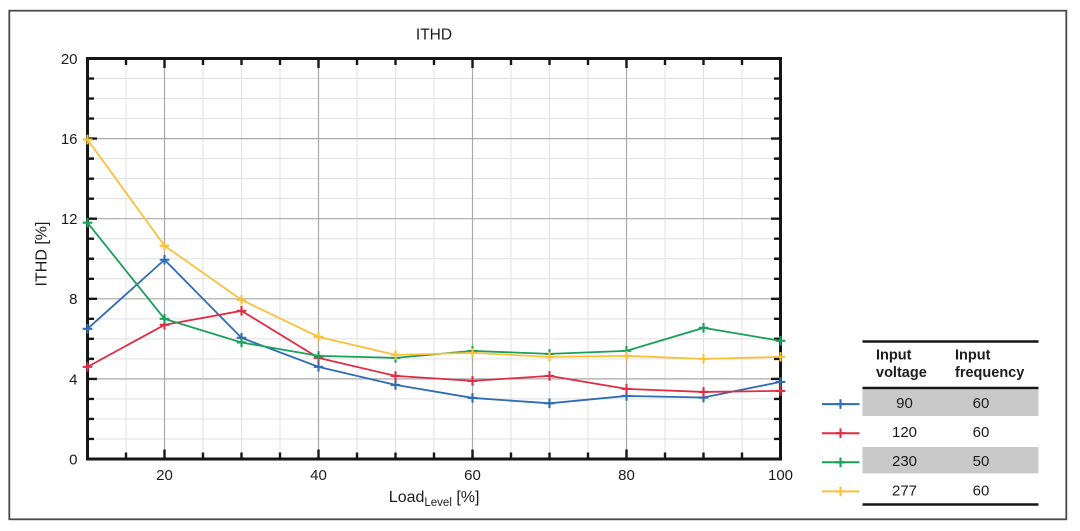 The width and height of the screenshot is (1080, 531). What do you see at coordinates (69, 139) in the screenshot?
I see `svg-text: 16` at bounding box center [69, 139].